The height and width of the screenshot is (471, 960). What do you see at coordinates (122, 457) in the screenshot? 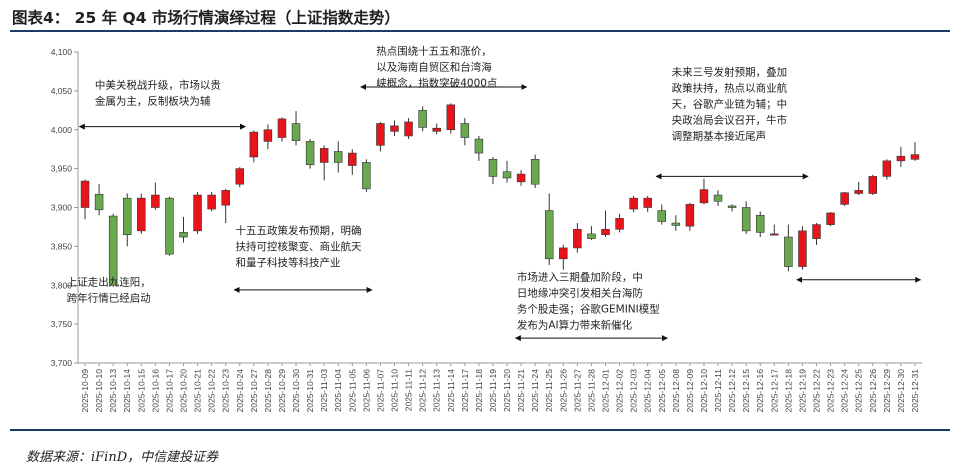
I see `source-note: 数据来源：iFinD，中信建投证券` at bounding box center [122, 457].